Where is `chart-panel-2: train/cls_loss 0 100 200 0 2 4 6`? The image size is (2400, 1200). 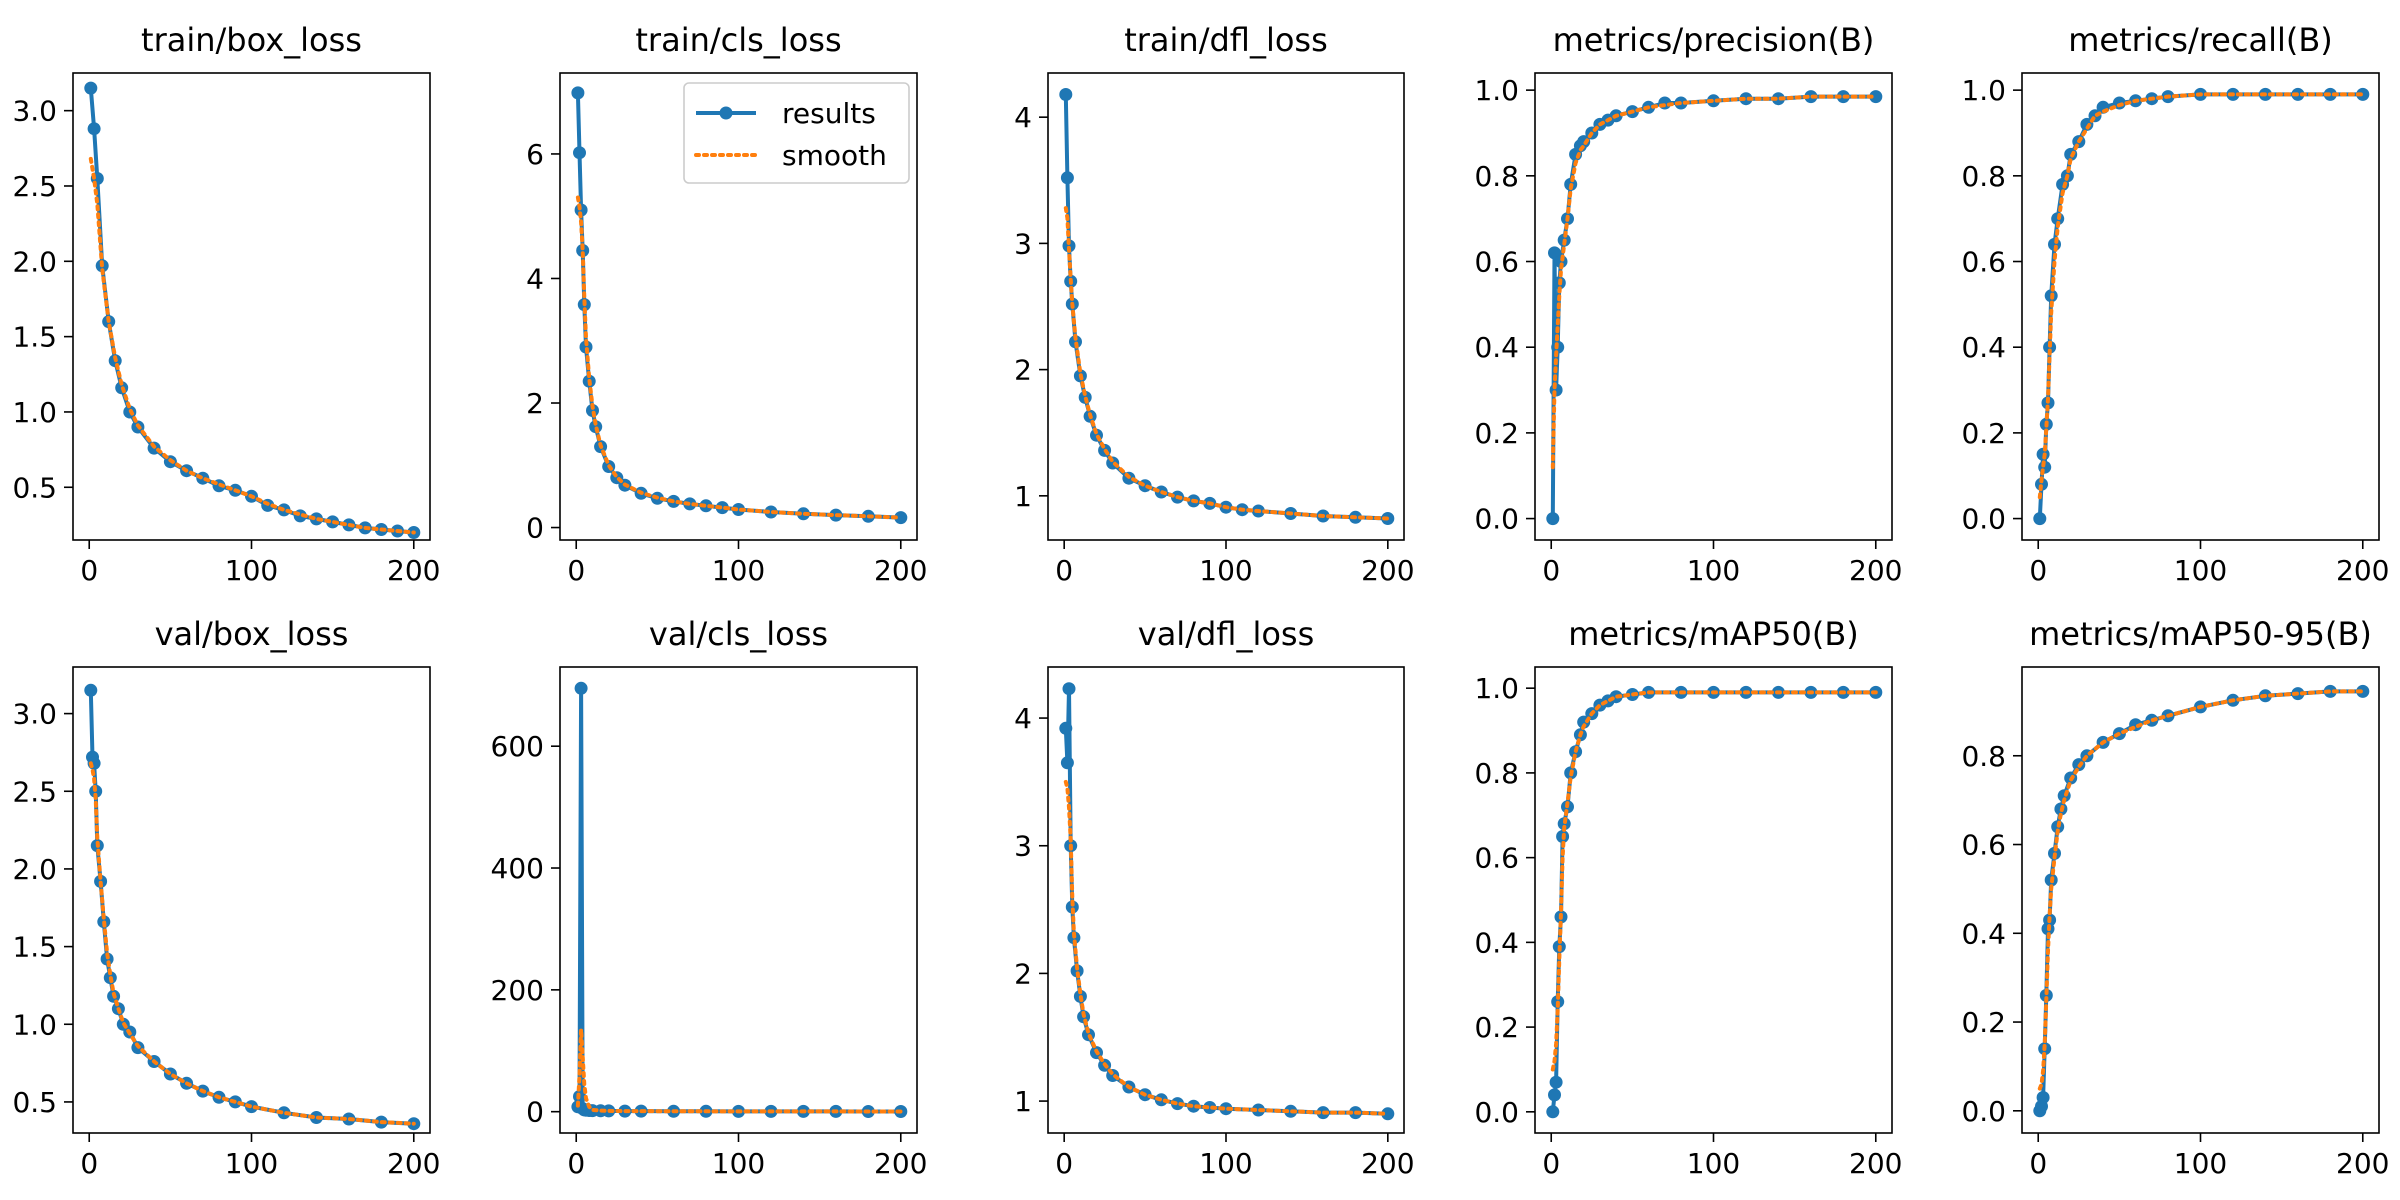 chart-panel-2: train/cls_loss 0 100 200 0 2 4 6 is located at coordinates (726, 304).